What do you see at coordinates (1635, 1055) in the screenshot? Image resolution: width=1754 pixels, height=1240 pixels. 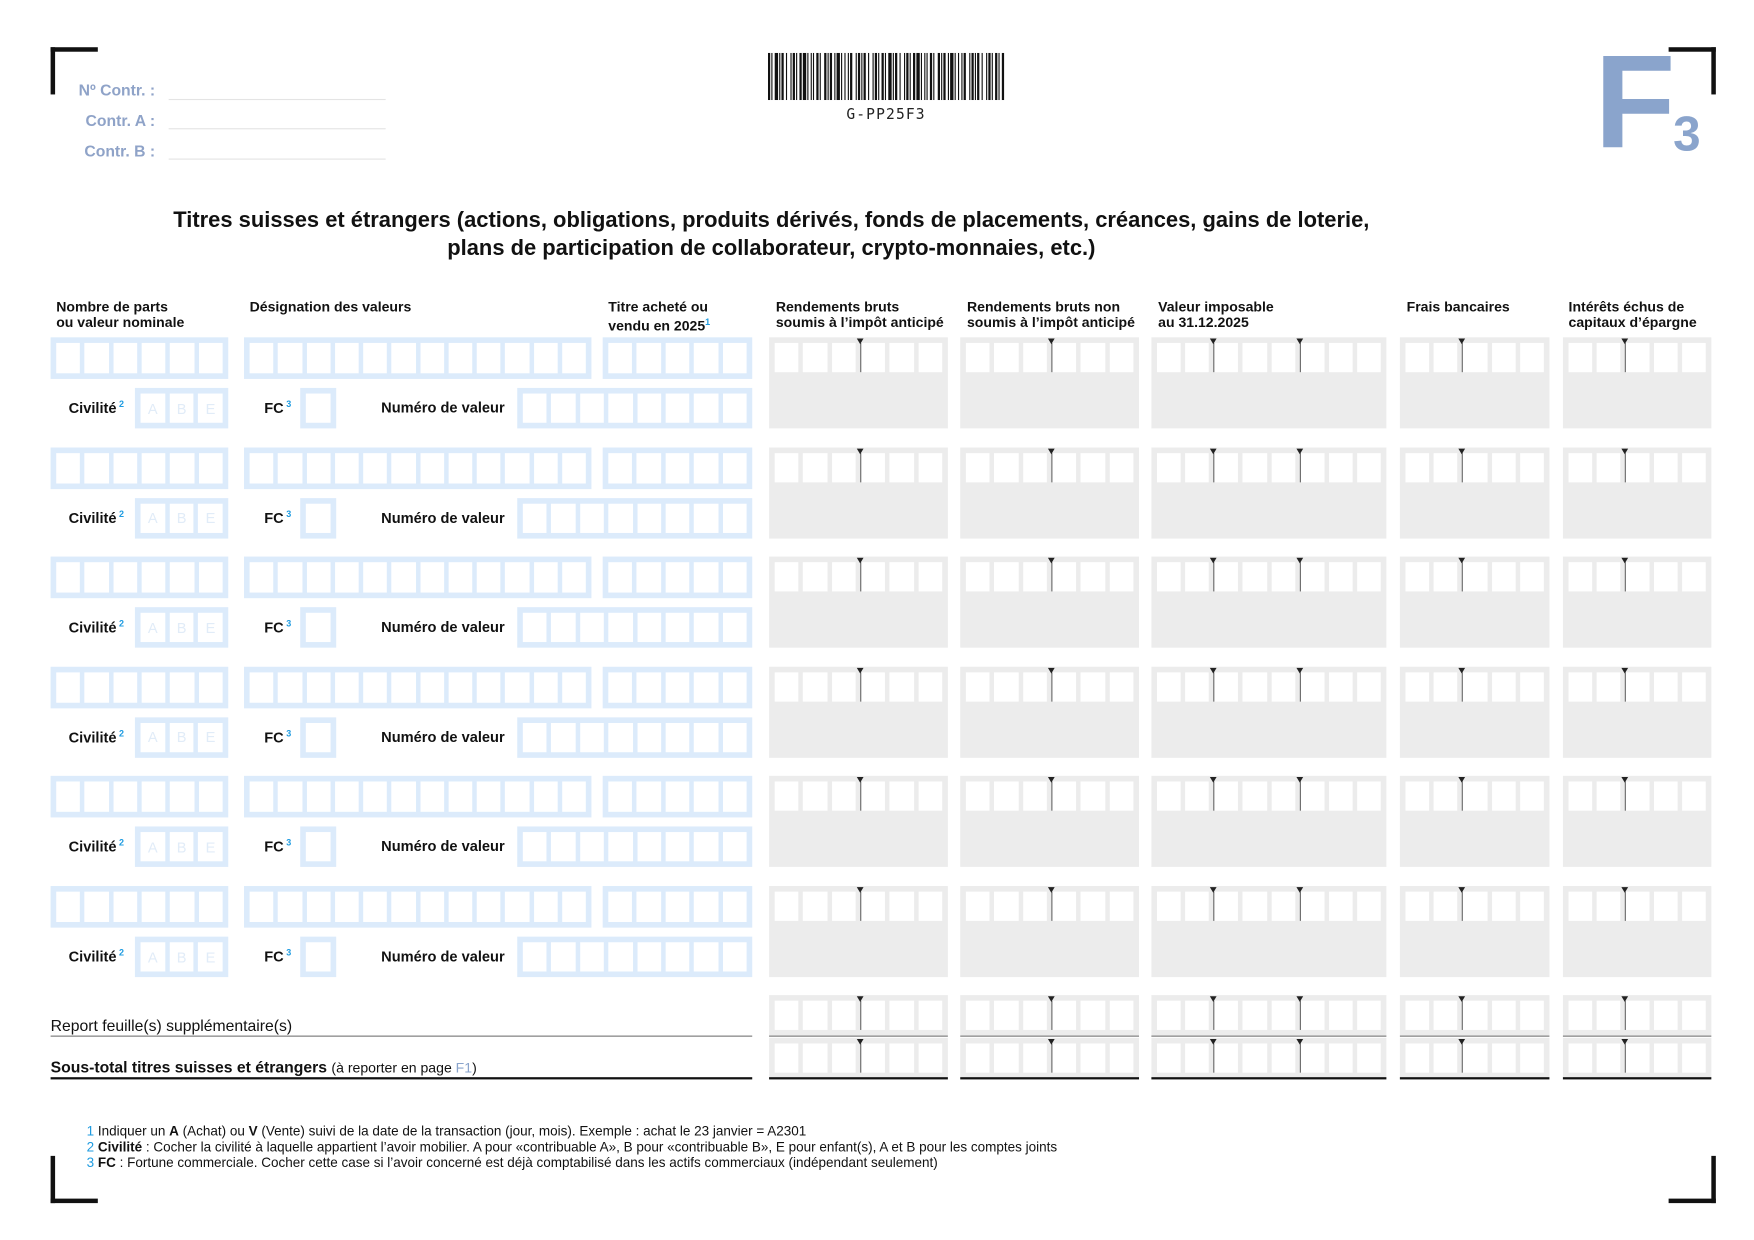 I see `sous-total-interets-epargne-field-cell` at bounding box center [1635, 1055].